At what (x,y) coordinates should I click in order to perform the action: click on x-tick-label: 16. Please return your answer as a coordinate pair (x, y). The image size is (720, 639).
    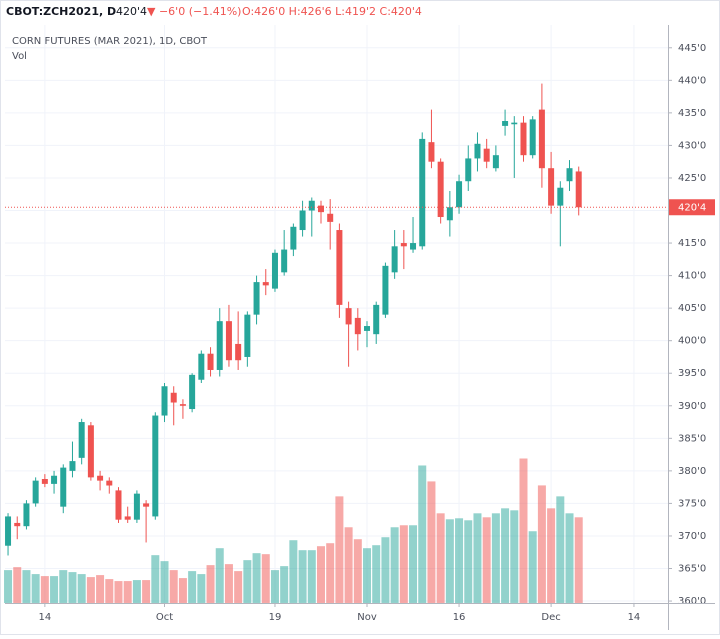
    Looking at the image, I should click on (459, 617).